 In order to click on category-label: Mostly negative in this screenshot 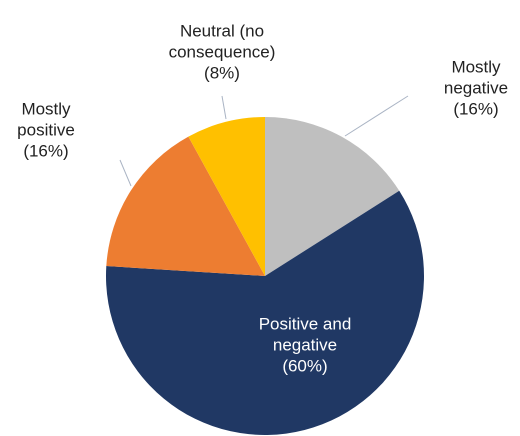, I will do `click(476, 77)`.